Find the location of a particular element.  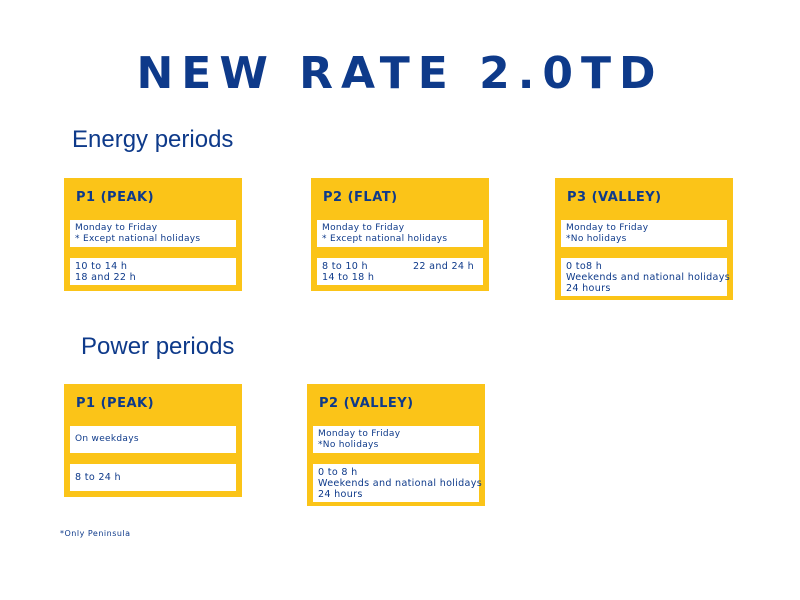

energy-p2-days-line-1: Monday to Friday is located at coordinates (363, 228).